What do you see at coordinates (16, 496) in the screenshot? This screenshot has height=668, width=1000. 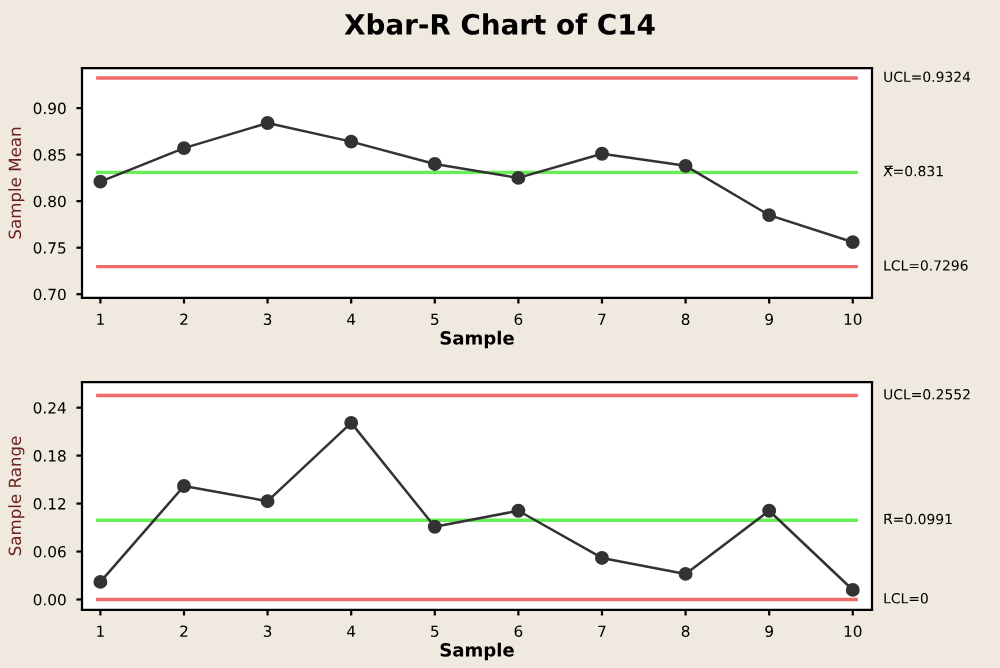 I see `y-axis-title: Sample Range` at bounding box center [16, 496].